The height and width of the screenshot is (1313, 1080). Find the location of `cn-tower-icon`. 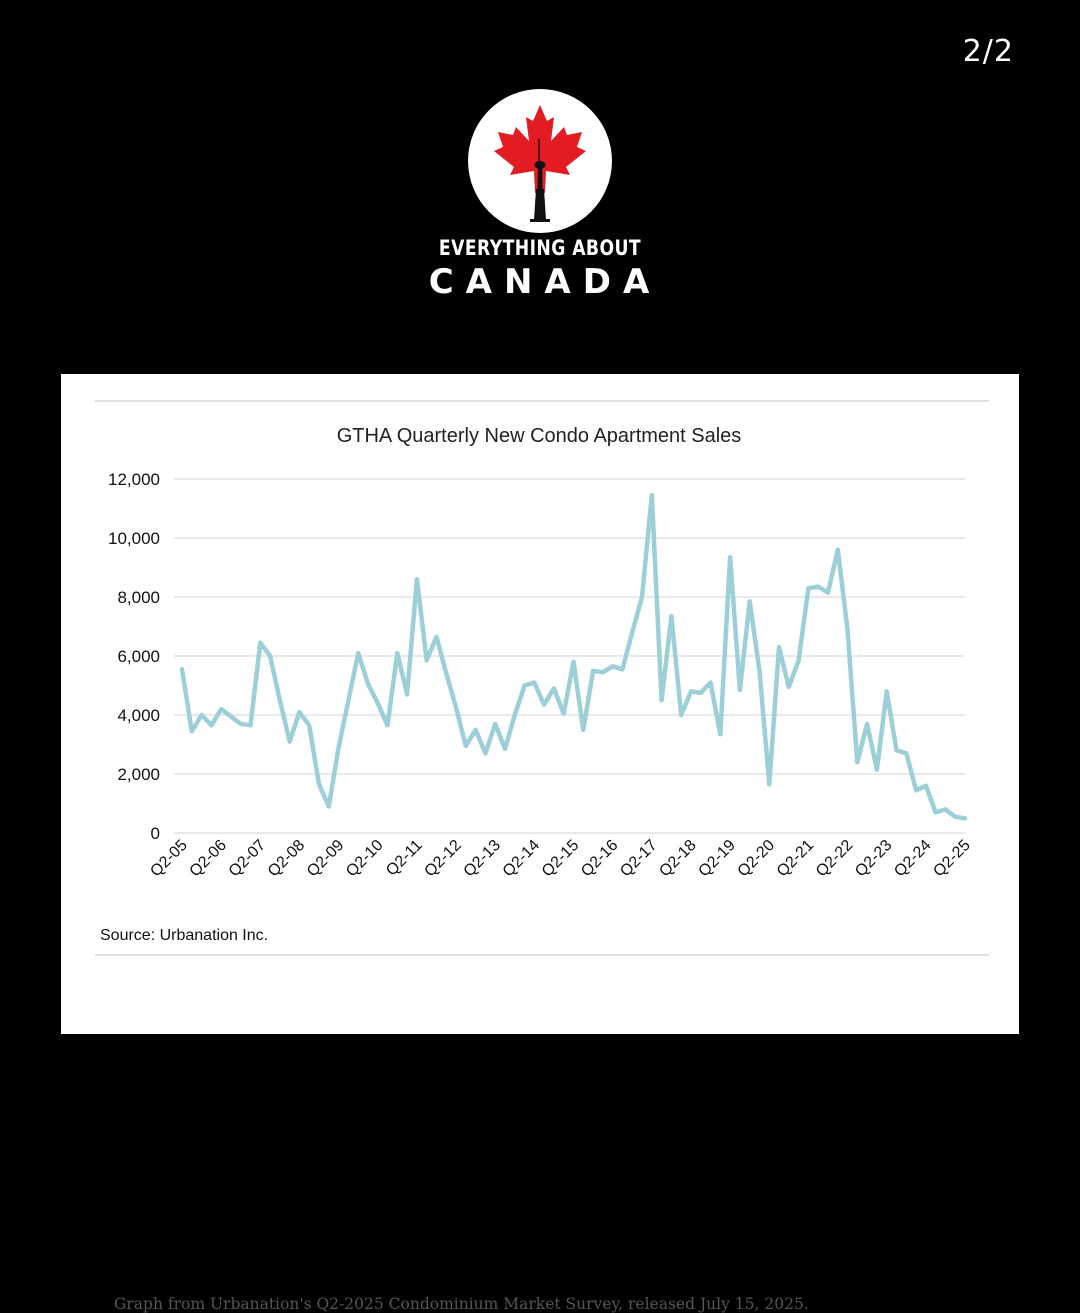

cn-tower-icon is located at coordinates (540, 180).